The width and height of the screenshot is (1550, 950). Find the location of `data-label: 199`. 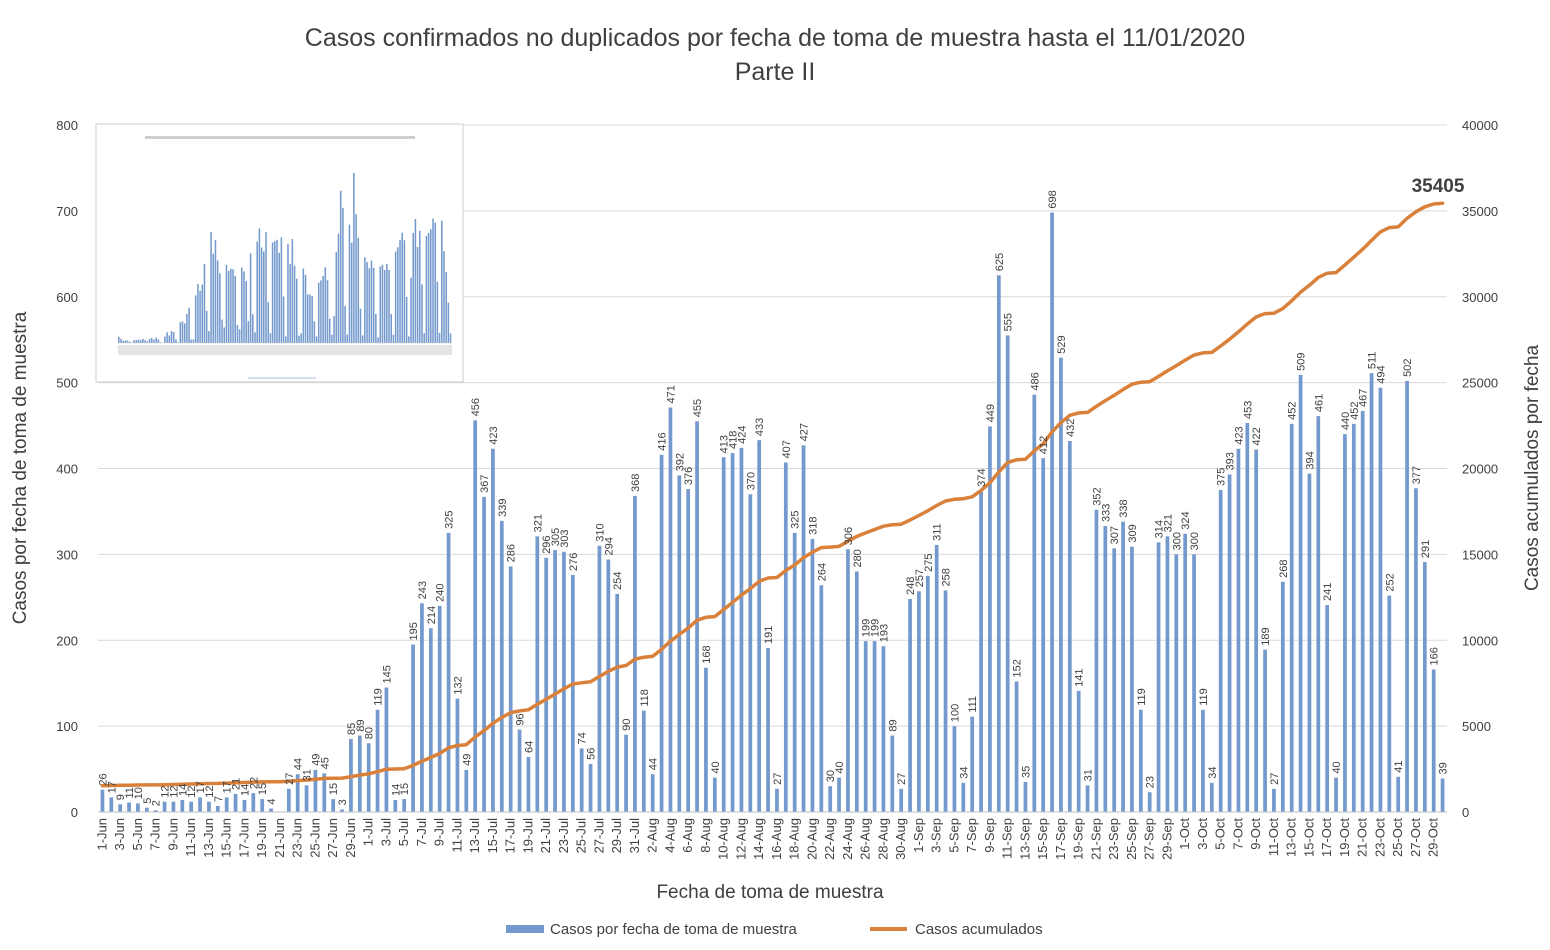

data-label: 199 is located at coordinates (867, 628).